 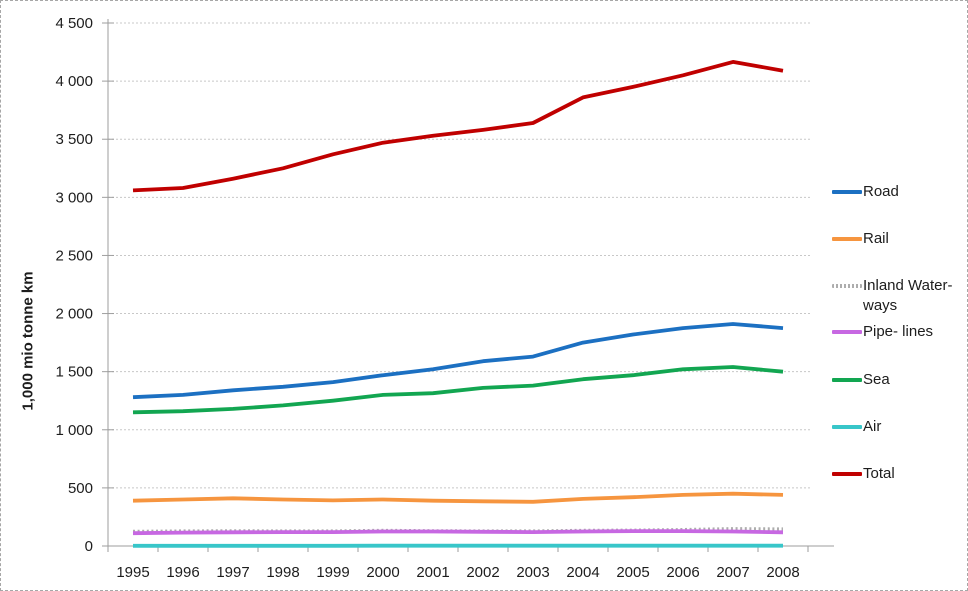 I want to click on road-legend-swatch, so click(x=847, y=192).